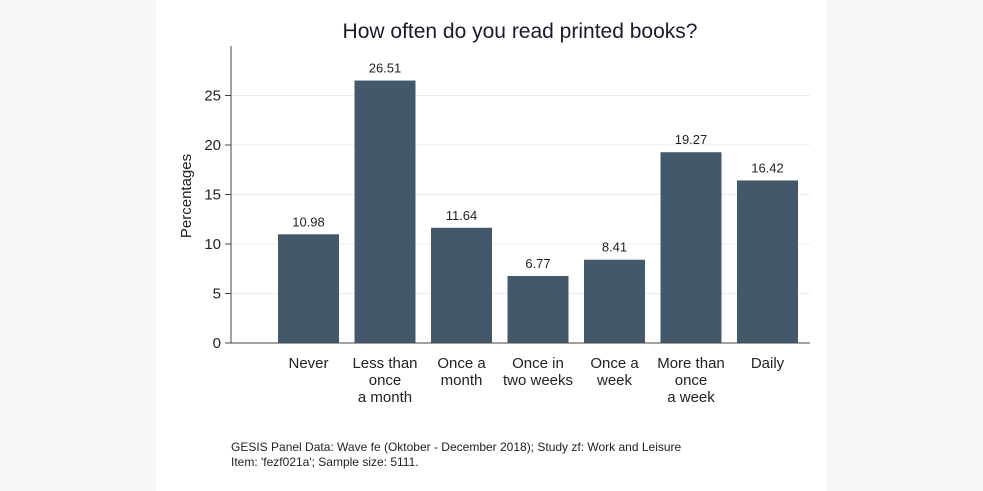  I want to click on x-tick-label-line: a week, so click(691, 397).